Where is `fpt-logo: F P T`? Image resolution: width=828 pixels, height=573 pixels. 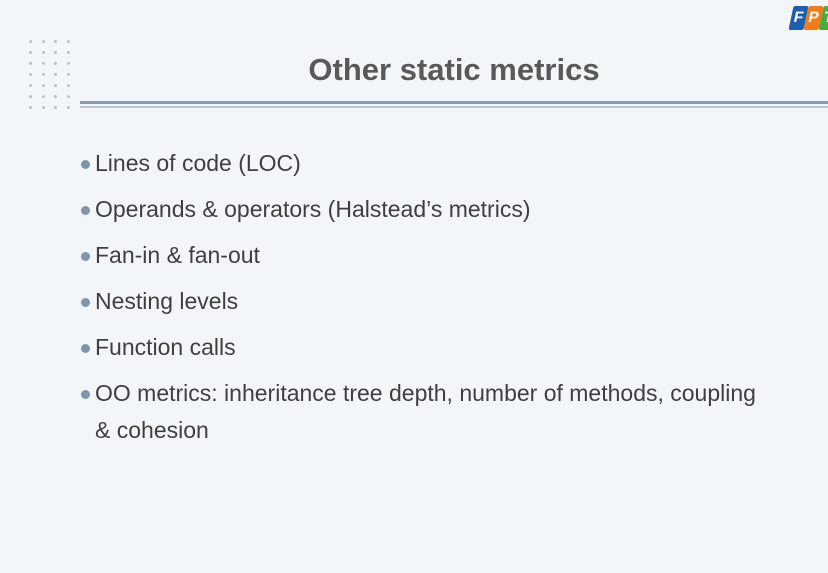 fpt-logo: F P T is located at coordinates (808, 18).